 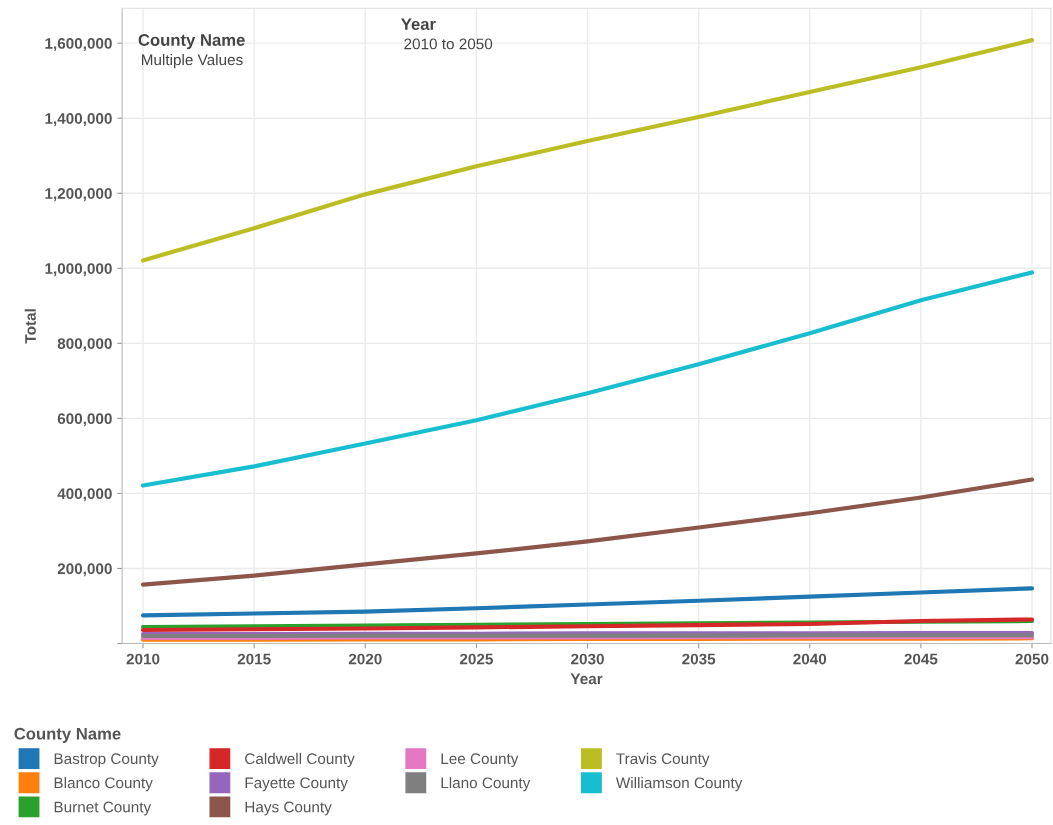 What do you see at coordinates (103, 784) in the screenshot?
I see `legend-label: Blanco County` at bounding box center [103, 784].